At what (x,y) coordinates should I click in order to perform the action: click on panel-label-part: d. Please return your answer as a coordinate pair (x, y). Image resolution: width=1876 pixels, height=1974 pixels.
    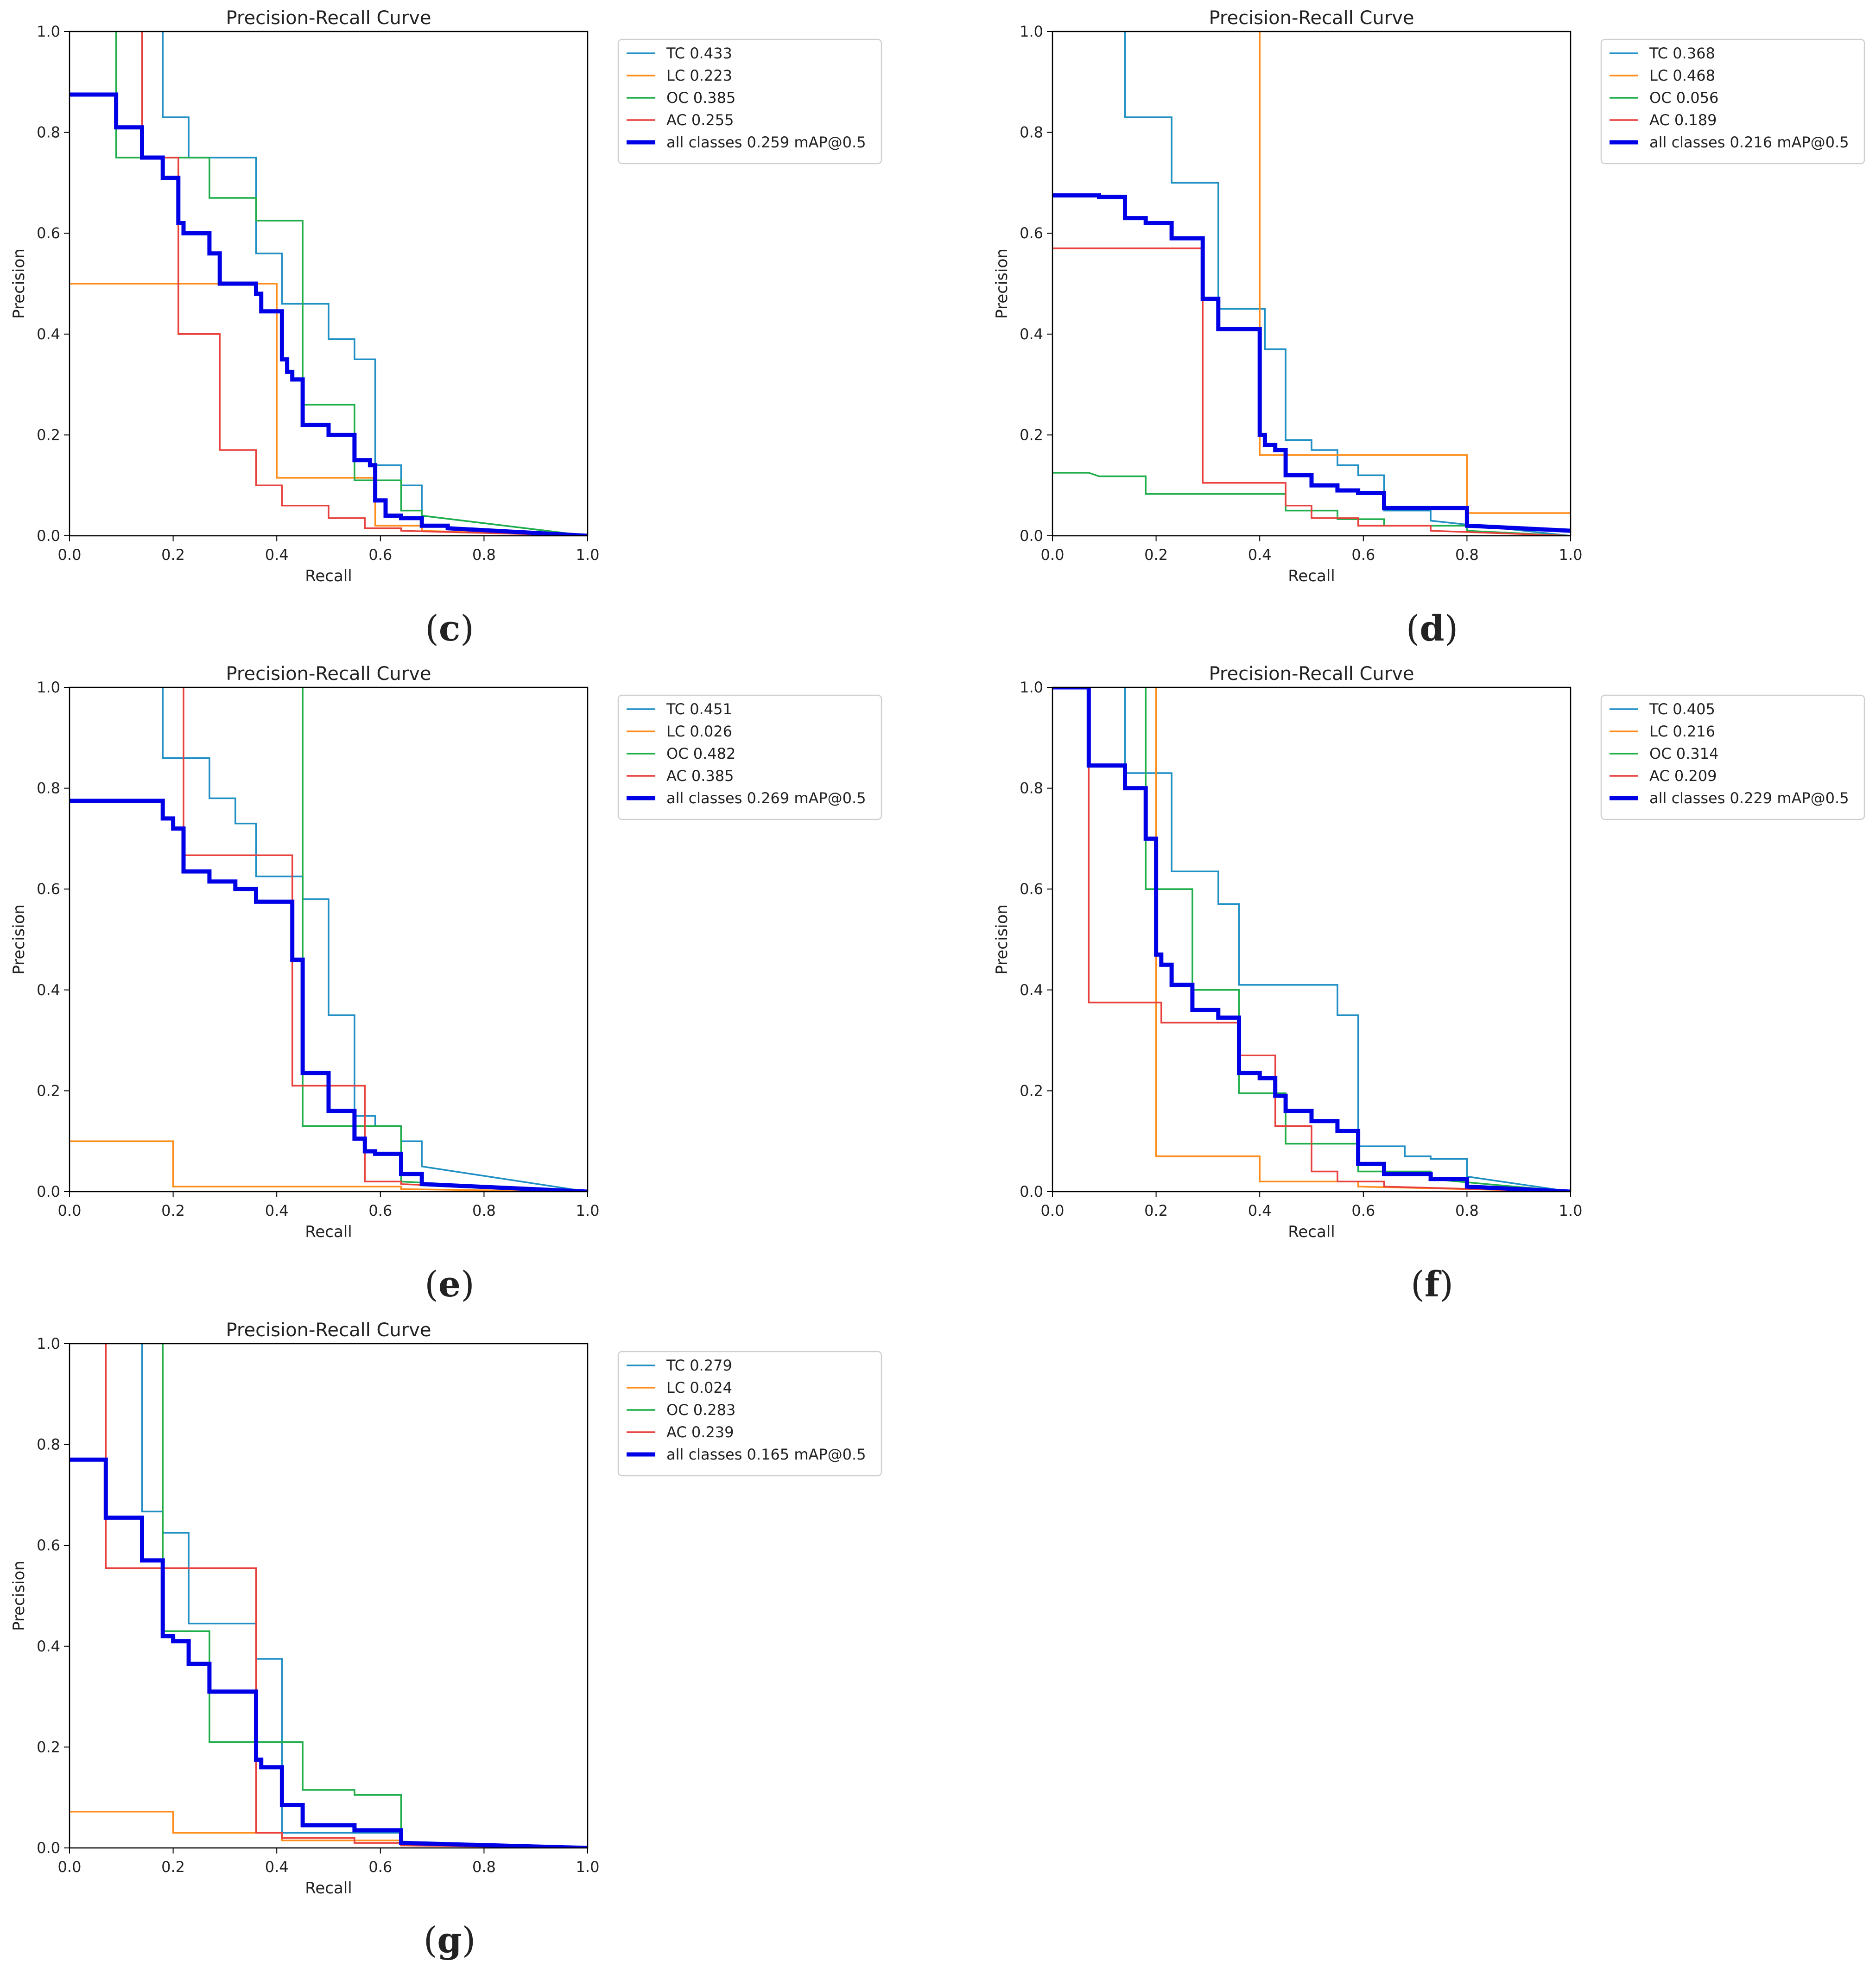
    Looking at the image, I should click on (1432, 629).